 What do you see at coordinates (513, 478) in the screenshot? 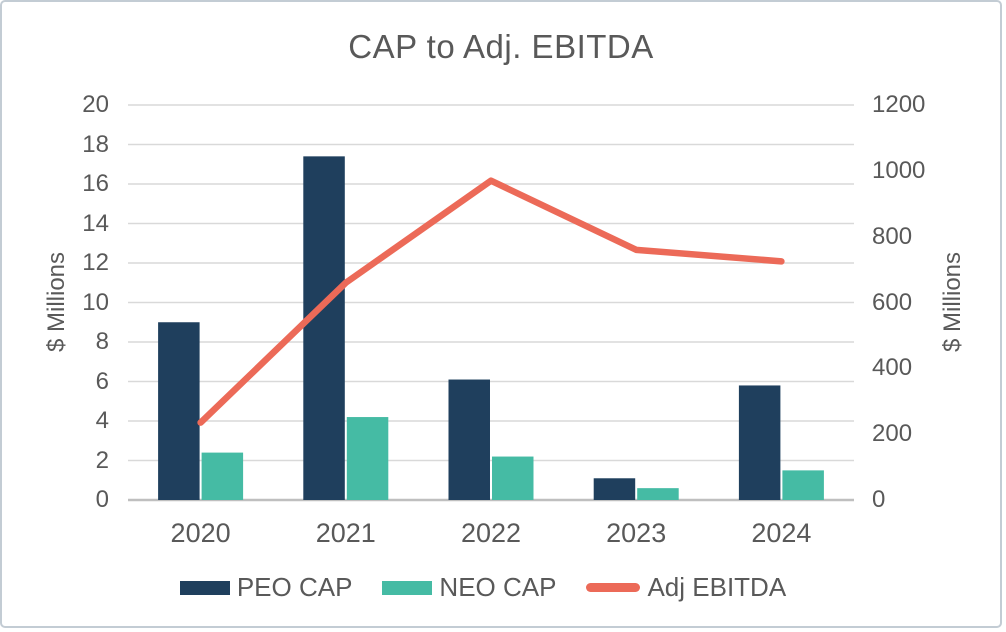
I see `bar-neo-2022` at bounding box center [513, 478].